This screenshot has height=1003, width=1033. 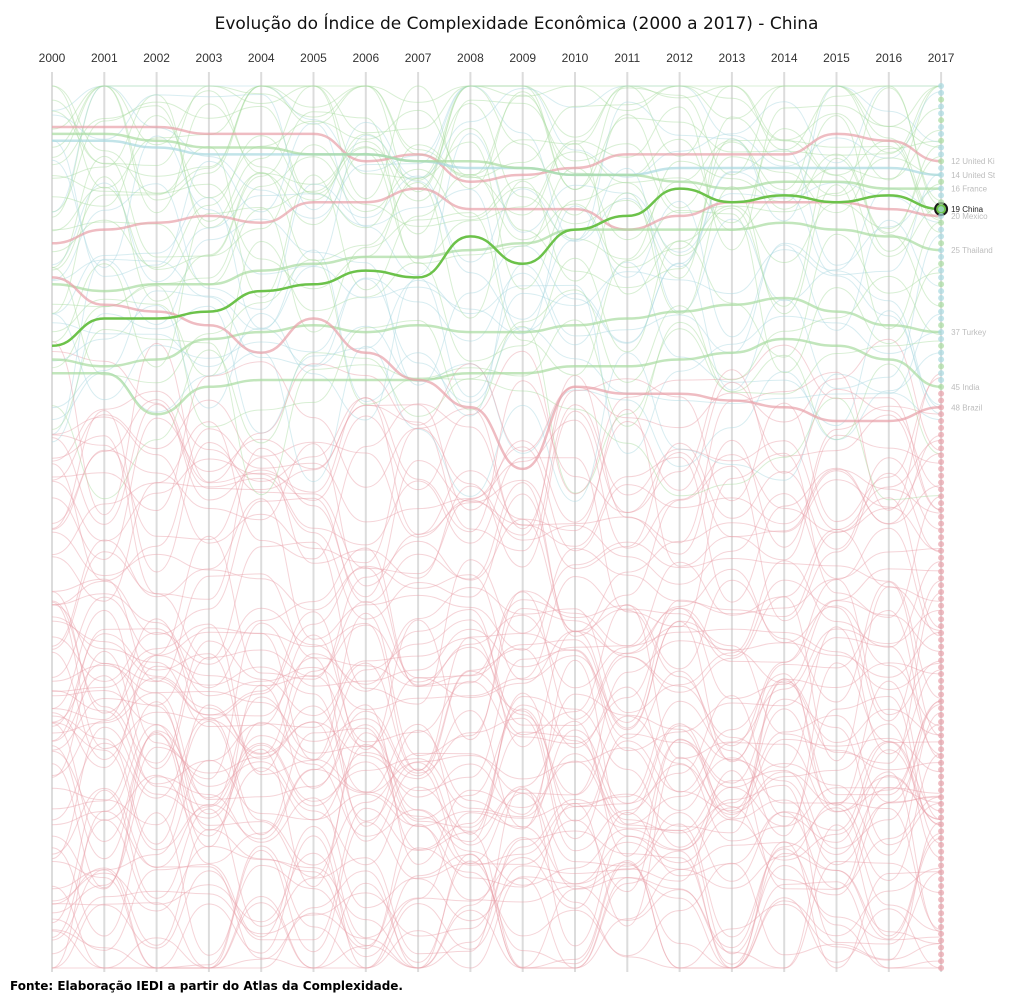 What do you see at coordinates (104, 58) in the screenshot?
I see `year-label-2001: 2001` at bounding box center [104, 58].